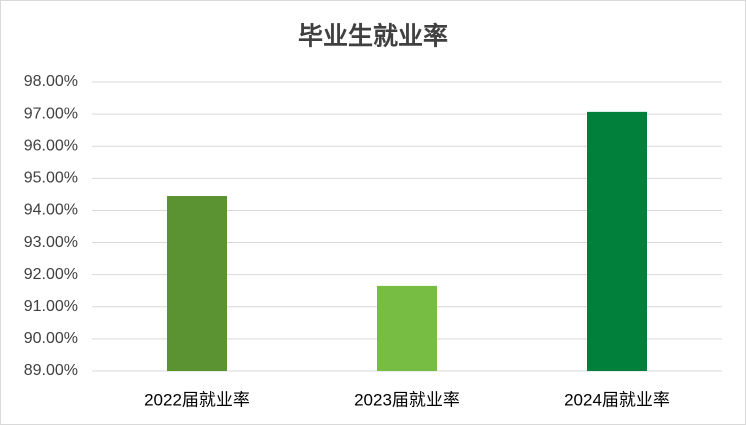  What do you see at coordinates (373, 36) in the screenshot?
I see `chart-title: 毕业生就业率` at bounding box center [373, 36].